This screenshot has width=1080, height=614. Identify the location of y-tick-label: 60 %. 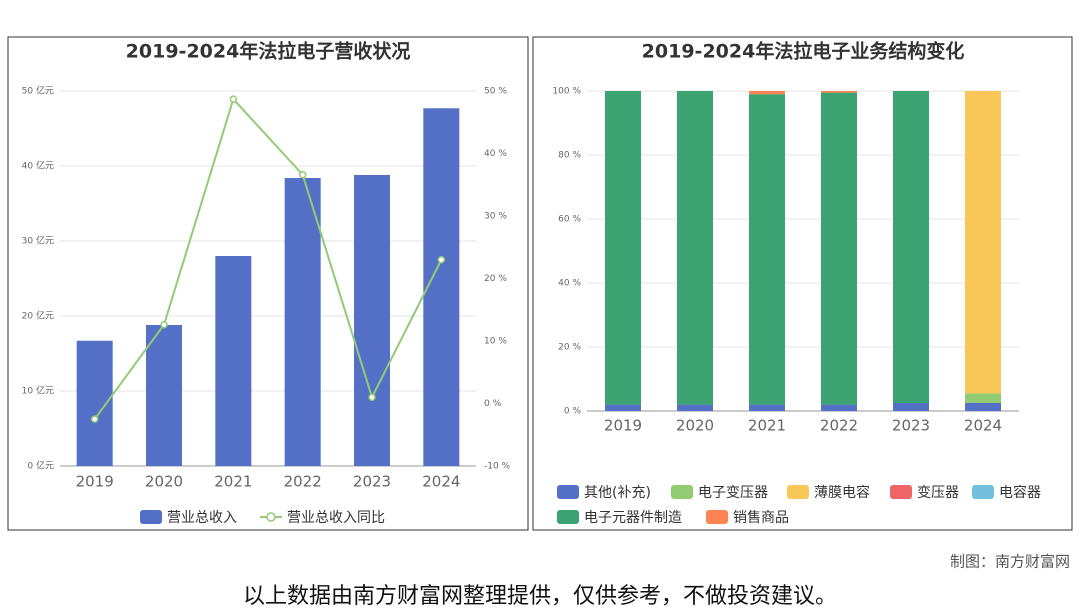
(569, 220).